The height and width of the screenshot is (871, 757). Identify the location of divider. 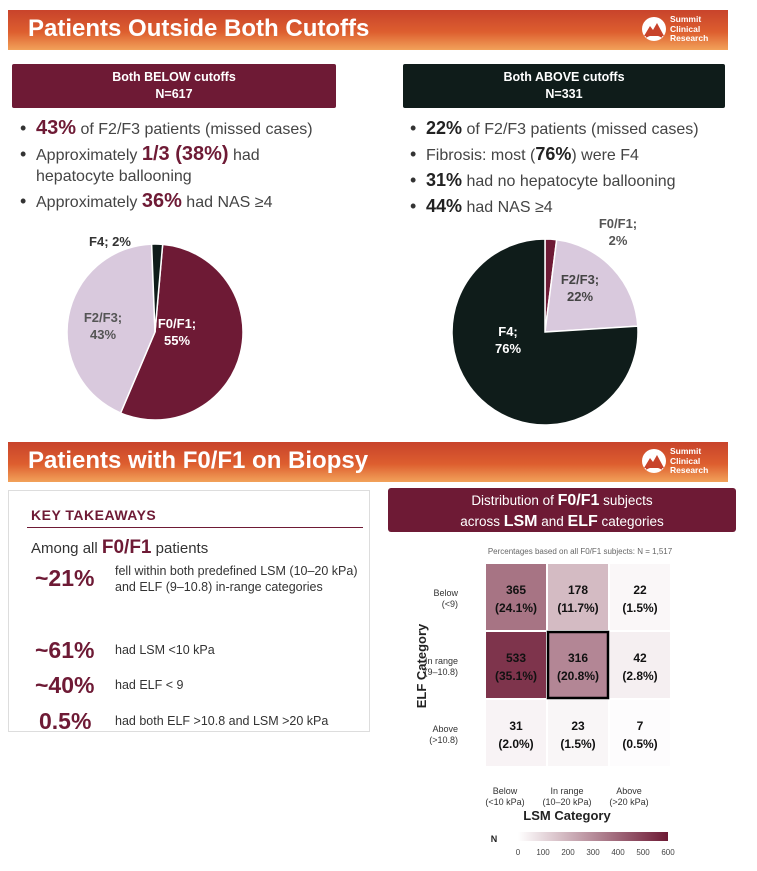
(195, 527).